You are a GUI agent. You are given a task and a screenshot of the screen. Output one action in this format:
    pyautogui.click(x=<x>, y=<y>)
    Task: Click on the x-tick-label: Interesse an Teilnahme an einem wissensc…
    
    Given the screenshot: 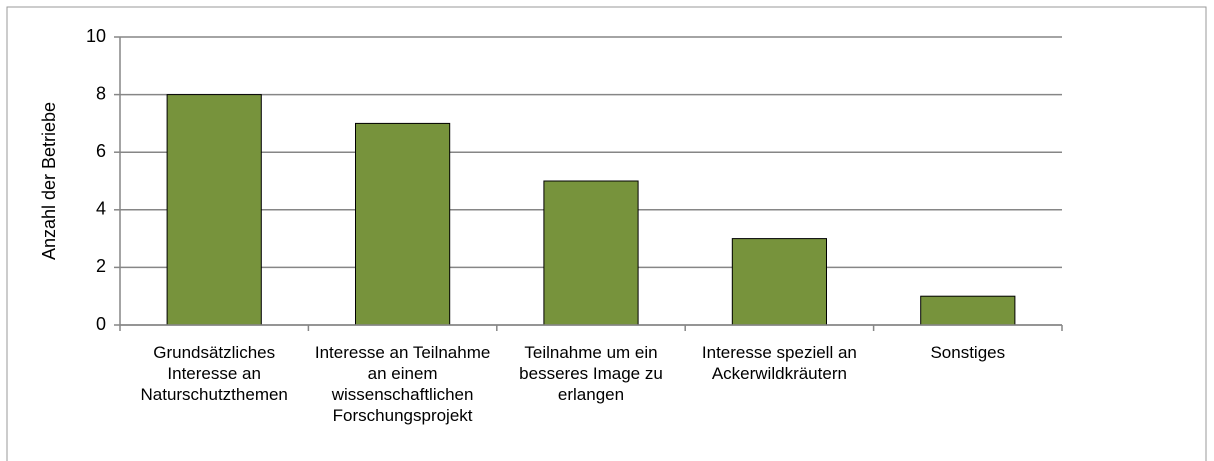 What is the action you would take?
    pyautogui.click(x=402, y=384)
    